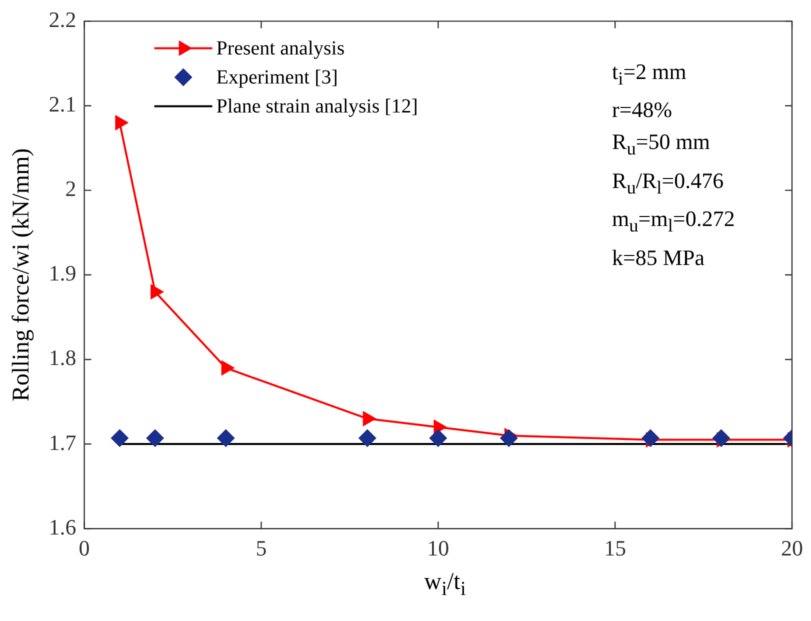 The image size is (811, 621). Describe the element at coordinates (668, 183) in the screenshot. I see `annotation: R$_{u}$/R$_{l}$=0.476` at that location.